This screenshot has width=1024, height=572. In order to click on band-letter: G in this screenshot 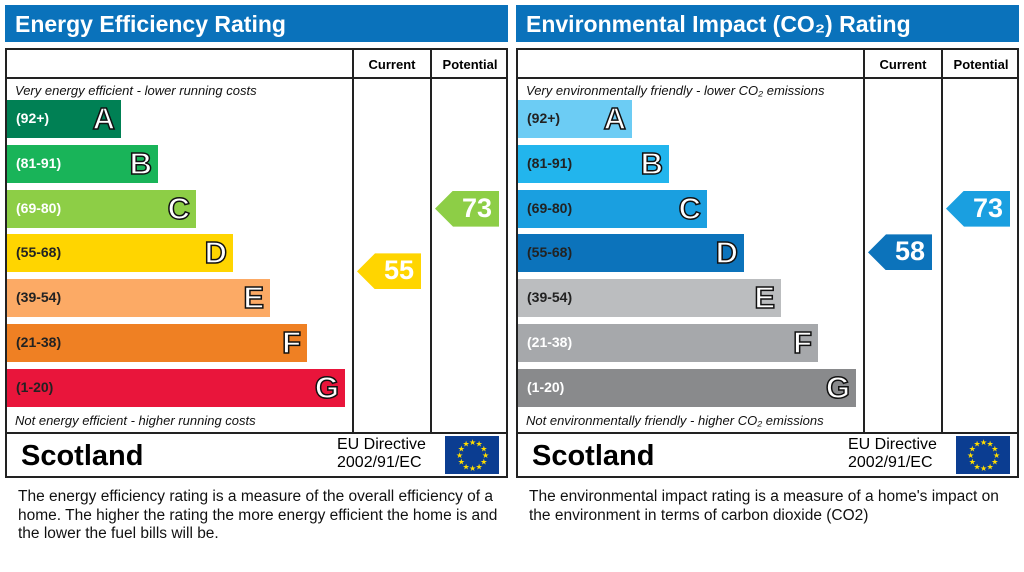, I will do `click(327, 387)`.